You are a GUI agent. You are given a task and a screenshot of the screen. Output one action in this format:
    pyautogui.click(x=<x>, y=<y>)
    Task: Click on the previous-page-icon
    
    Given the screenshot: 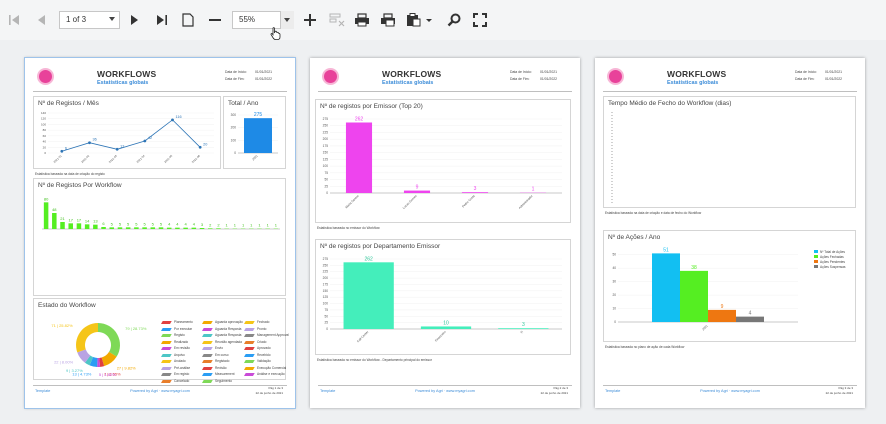 What is the action you would take?
    pyautogui.click(x=41, y=20)
    